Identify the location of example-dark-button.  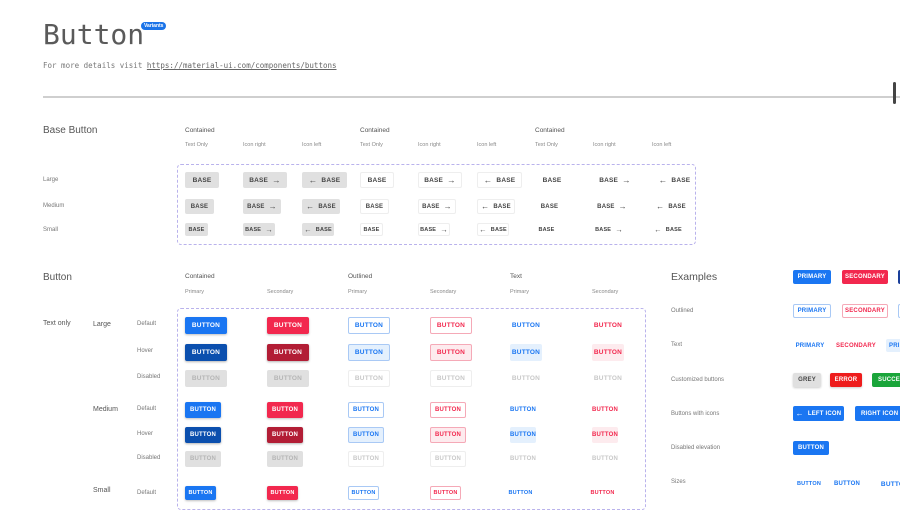
(899, 277).